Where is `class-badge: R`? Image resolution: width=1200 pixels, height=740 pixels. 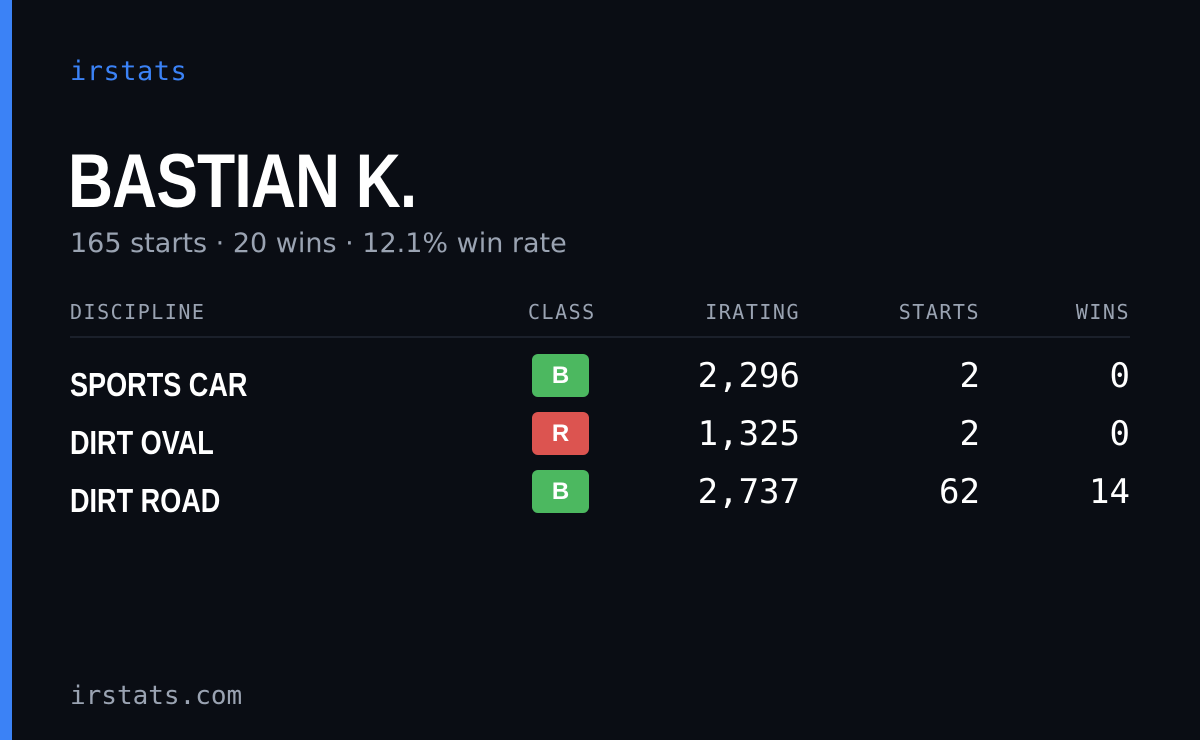 class-badge: R is located at coordinates (560, 433).